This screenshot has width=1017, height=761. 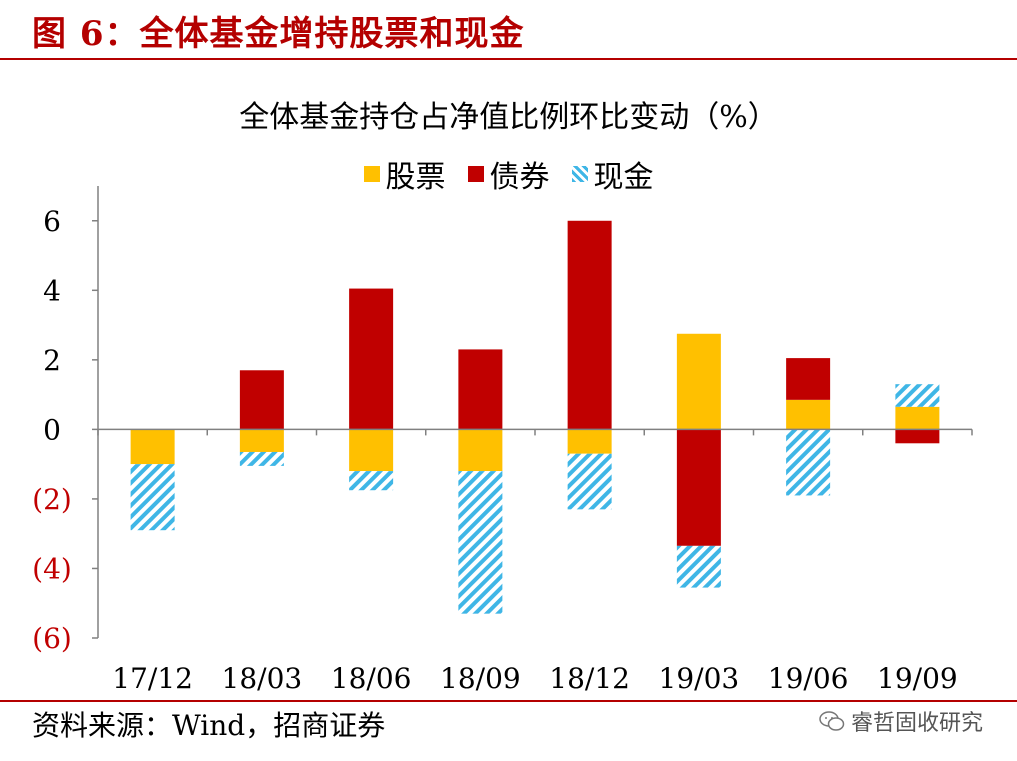 I want to click on x-tick-label: 17/12, so click(x=152, y=678).